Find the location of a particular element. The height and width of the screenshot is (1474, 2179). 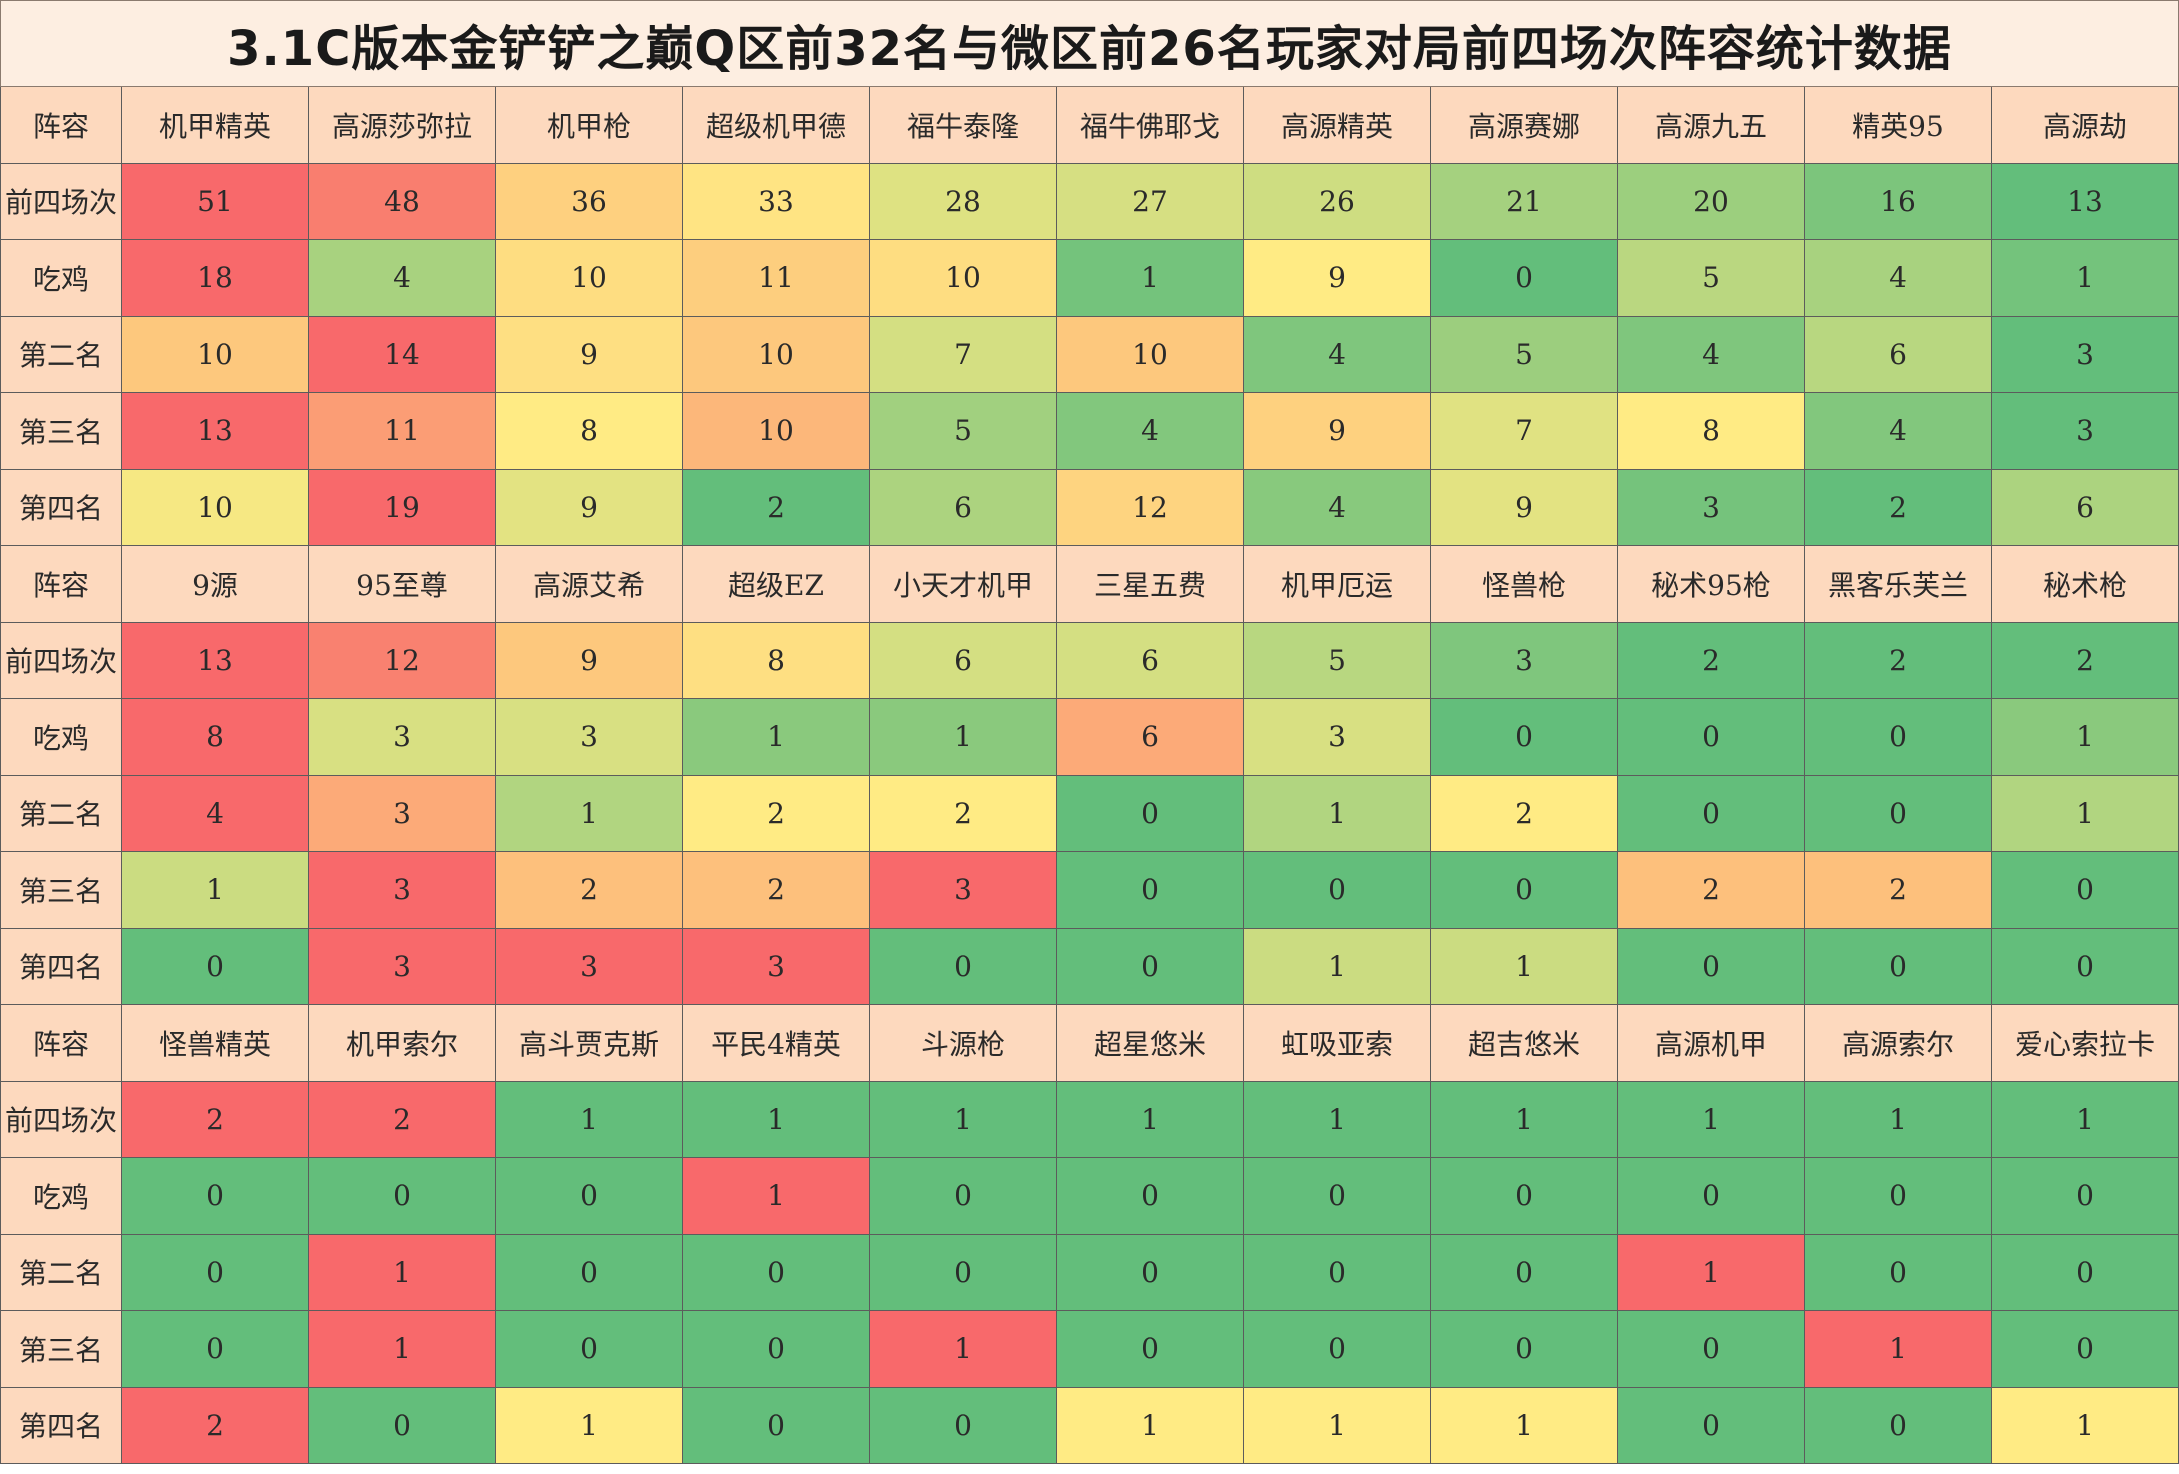

data-row: 第三名 0 1 0 0 1 0 0 0 0 1 0 is located at coordinates (1089, 1349).